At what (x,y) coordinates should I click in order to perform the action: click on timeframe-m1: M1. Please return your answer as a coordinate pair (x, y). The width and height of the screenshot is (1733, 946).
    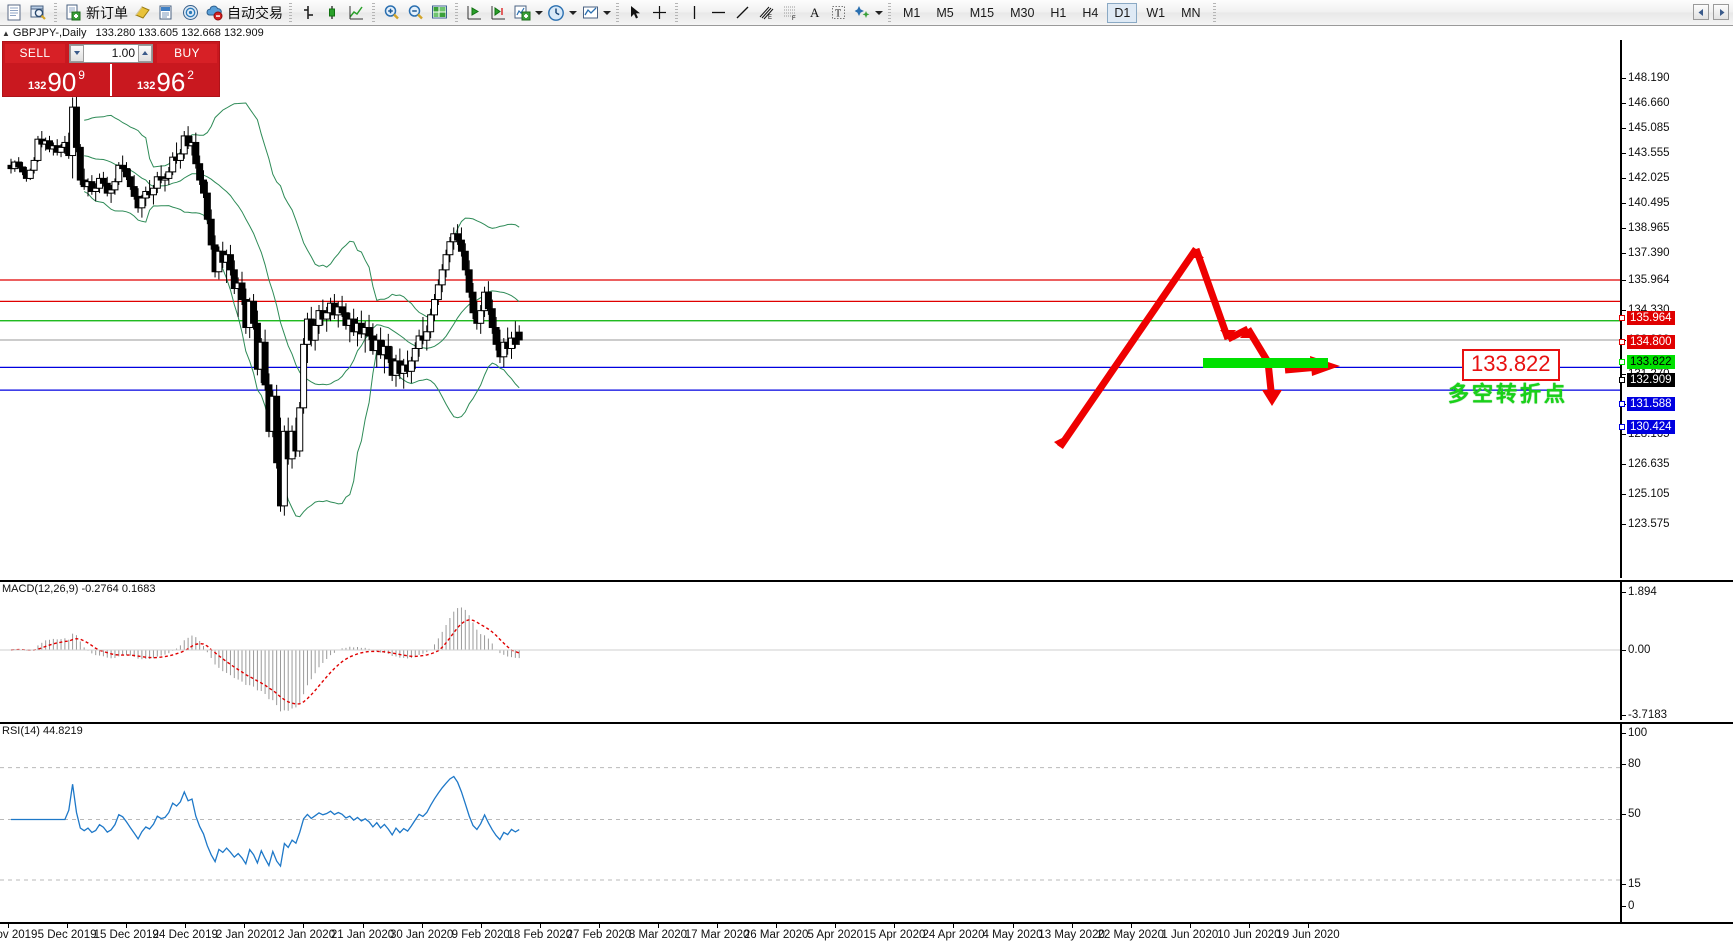
    Looking at the image, I should click on (912, 12).